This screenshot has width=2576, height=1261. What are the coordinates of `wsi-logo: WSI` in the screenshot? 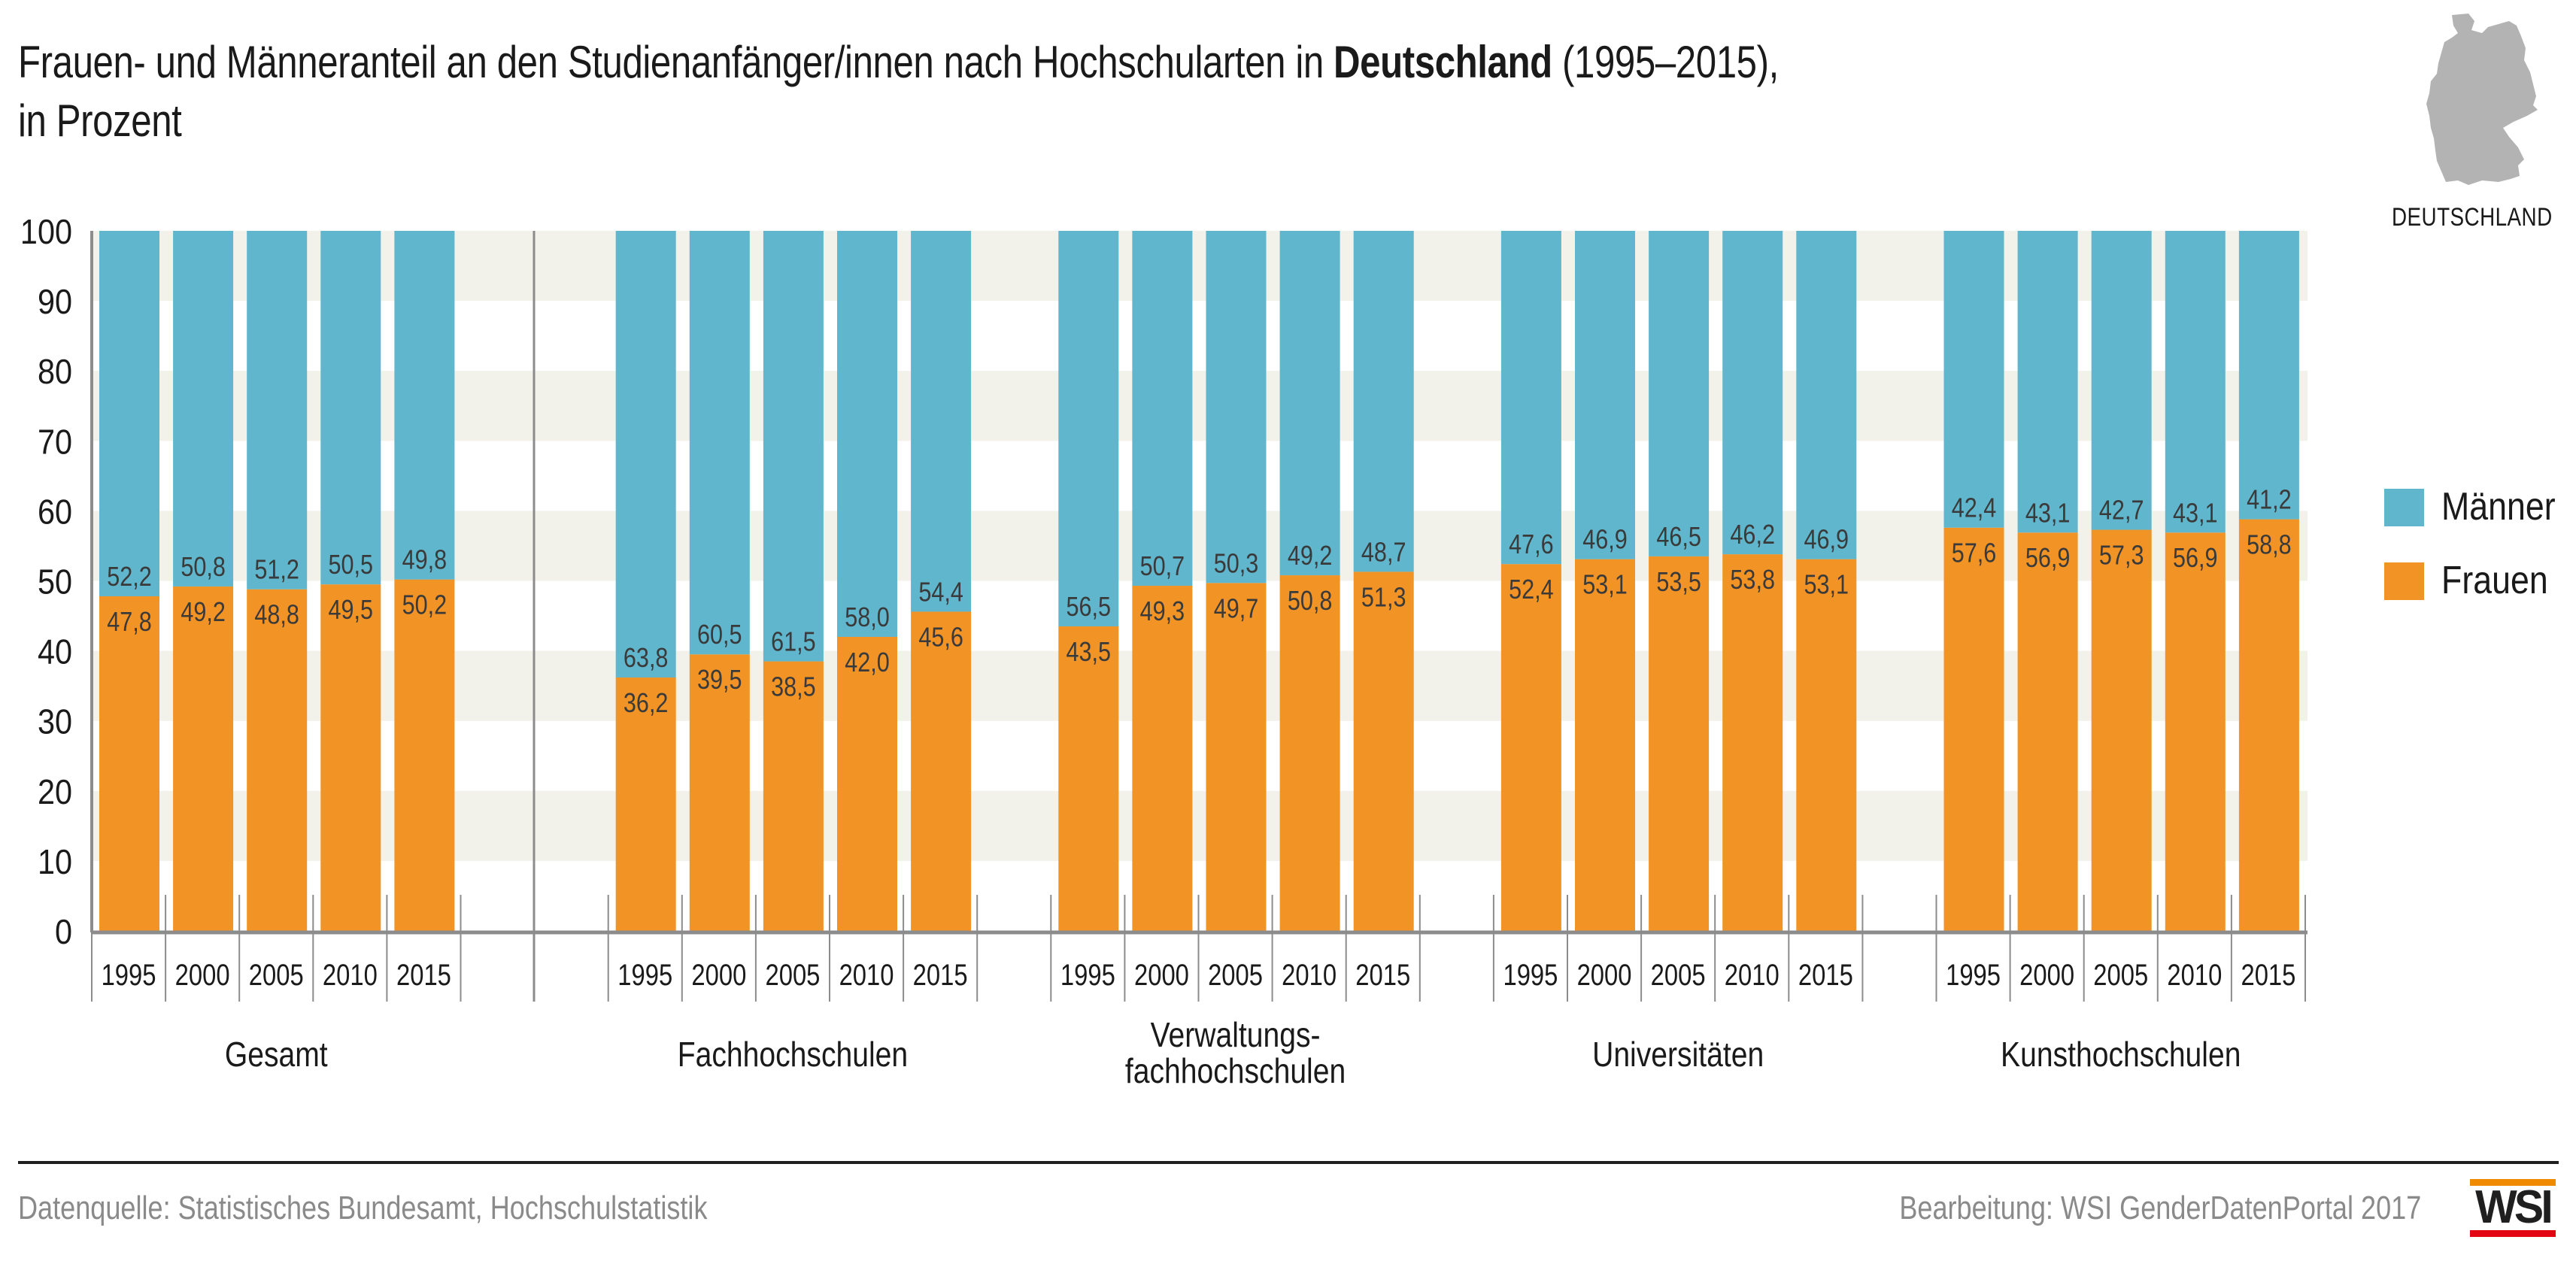 It's located at (2513, 1209).